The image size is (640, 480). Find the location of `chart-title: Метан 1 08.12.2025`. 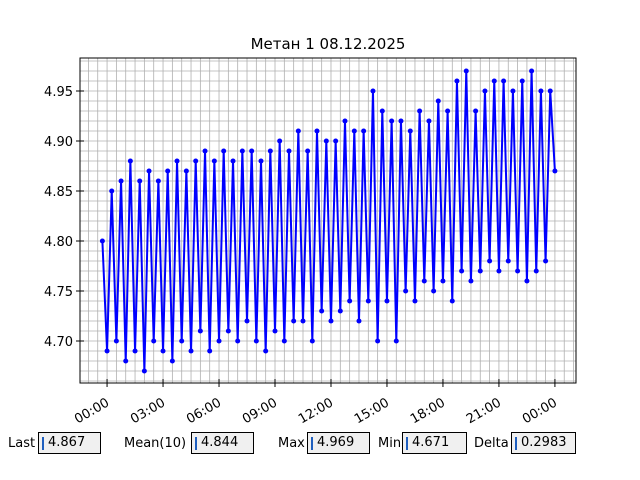

chart-title: Метан 1 08.12.2025 is located at coordinates (328, 44).